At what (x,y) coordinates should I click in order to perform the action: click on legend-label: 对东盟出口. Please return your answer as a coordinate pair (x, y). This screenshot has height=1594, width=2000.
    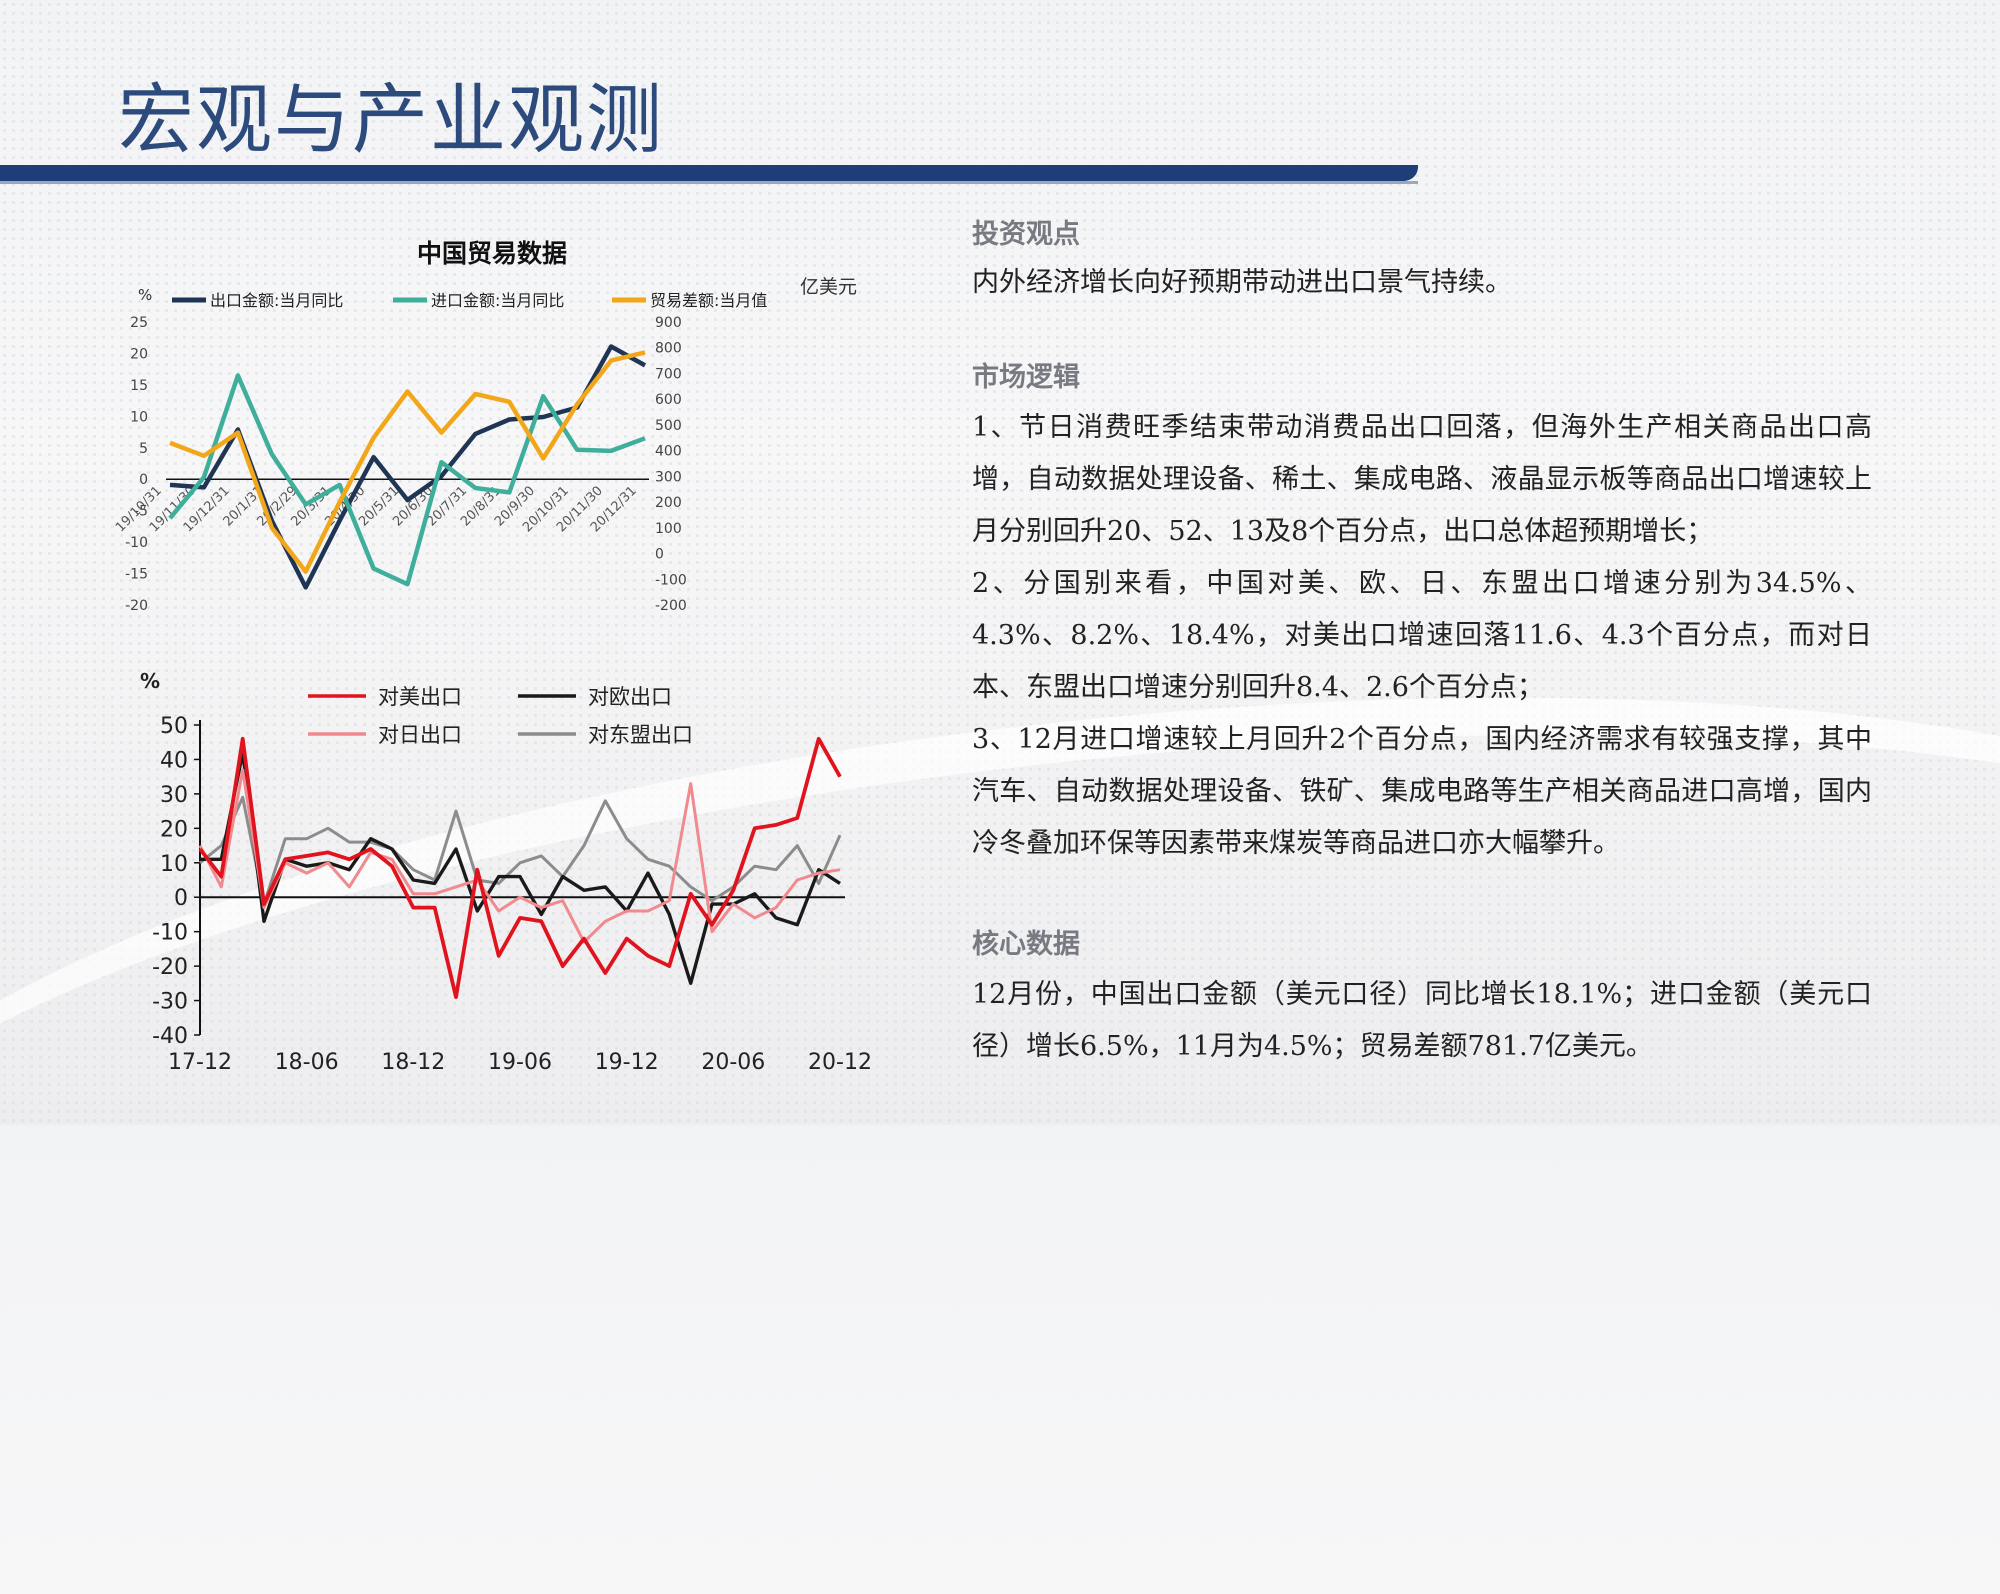
    Looking at the image, I should click on (640, 735).